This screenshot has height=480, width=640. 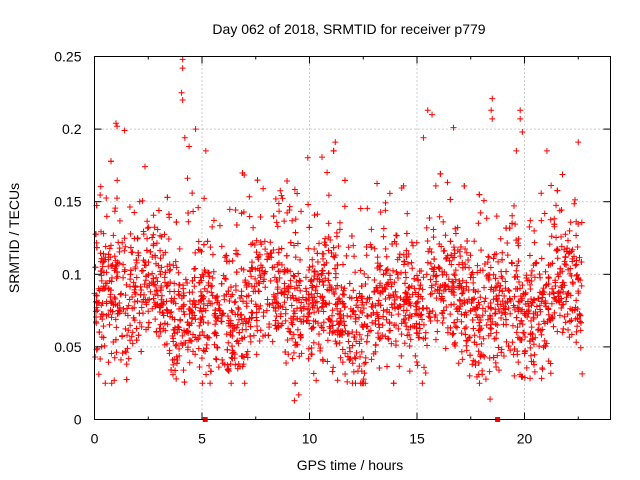 I want to click on y-tick-label: 0.15, so click(x=67, y=202).